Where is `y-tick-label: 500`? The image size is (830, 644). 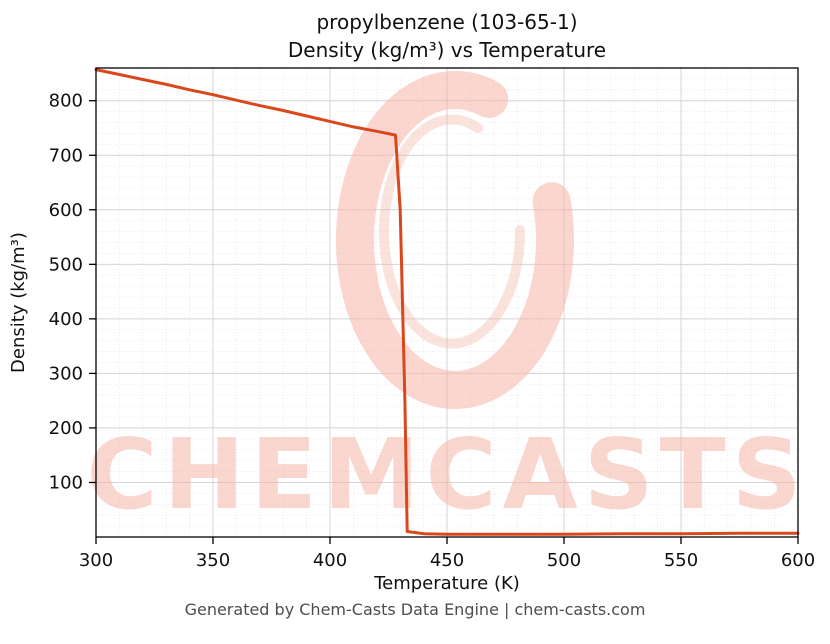 y-tick-label: 500 is located at coordinates (66, 264).